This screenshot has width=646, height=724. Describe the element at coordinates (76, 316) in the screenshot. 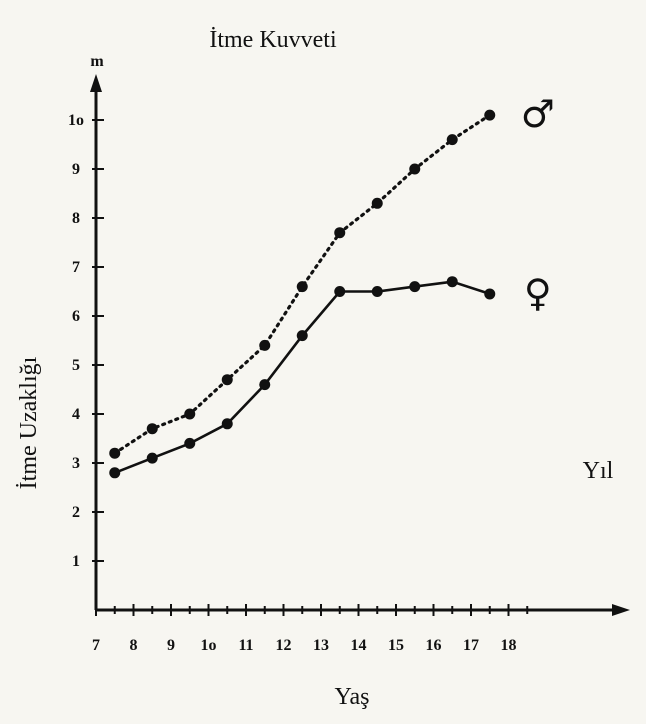

I see `y-tick-label: 6` at that location.